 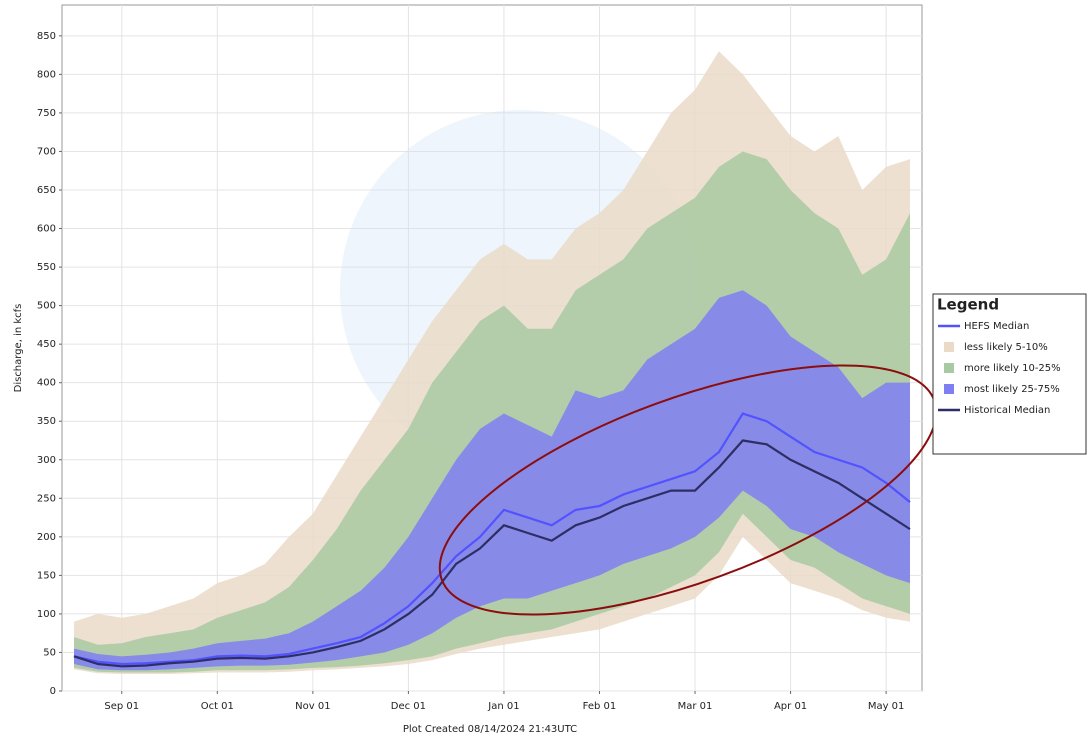 I want to click on y-tick-label: 550, so click(x=46, y=267).